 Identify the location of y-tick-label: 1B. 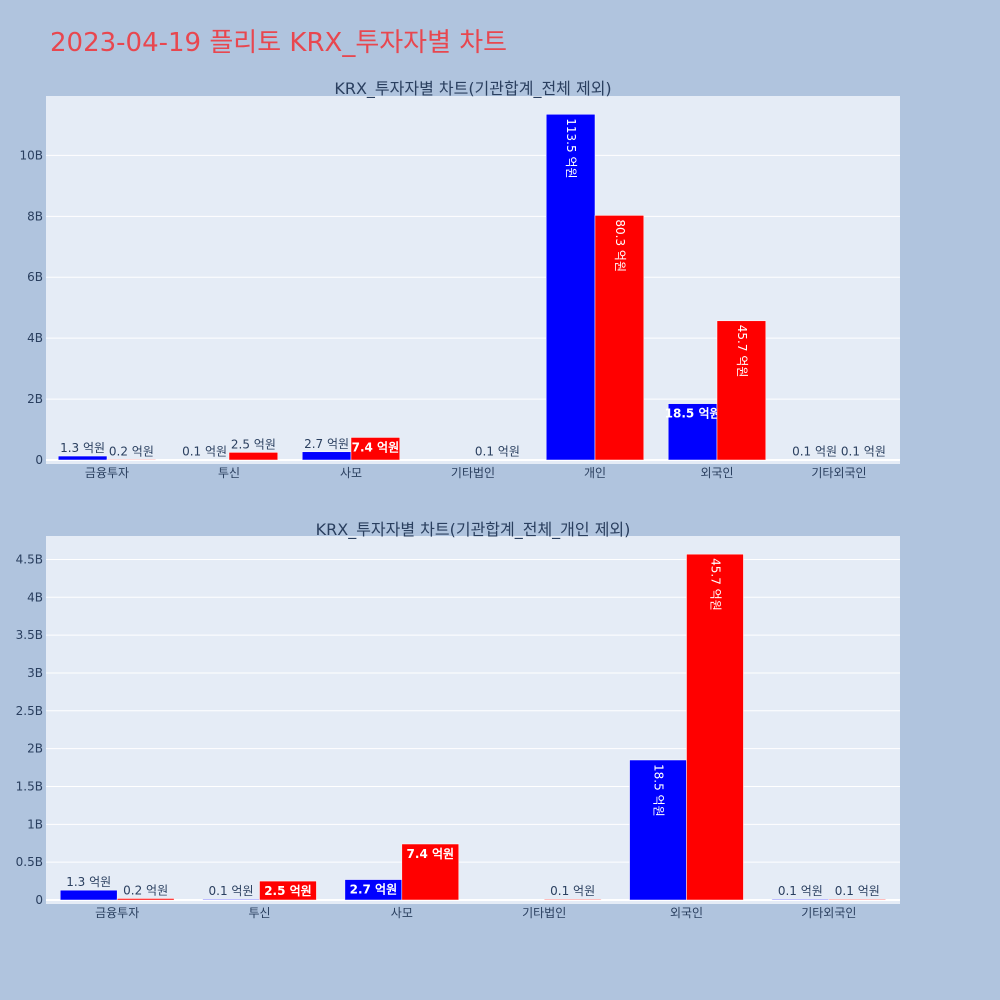
(35, 824).